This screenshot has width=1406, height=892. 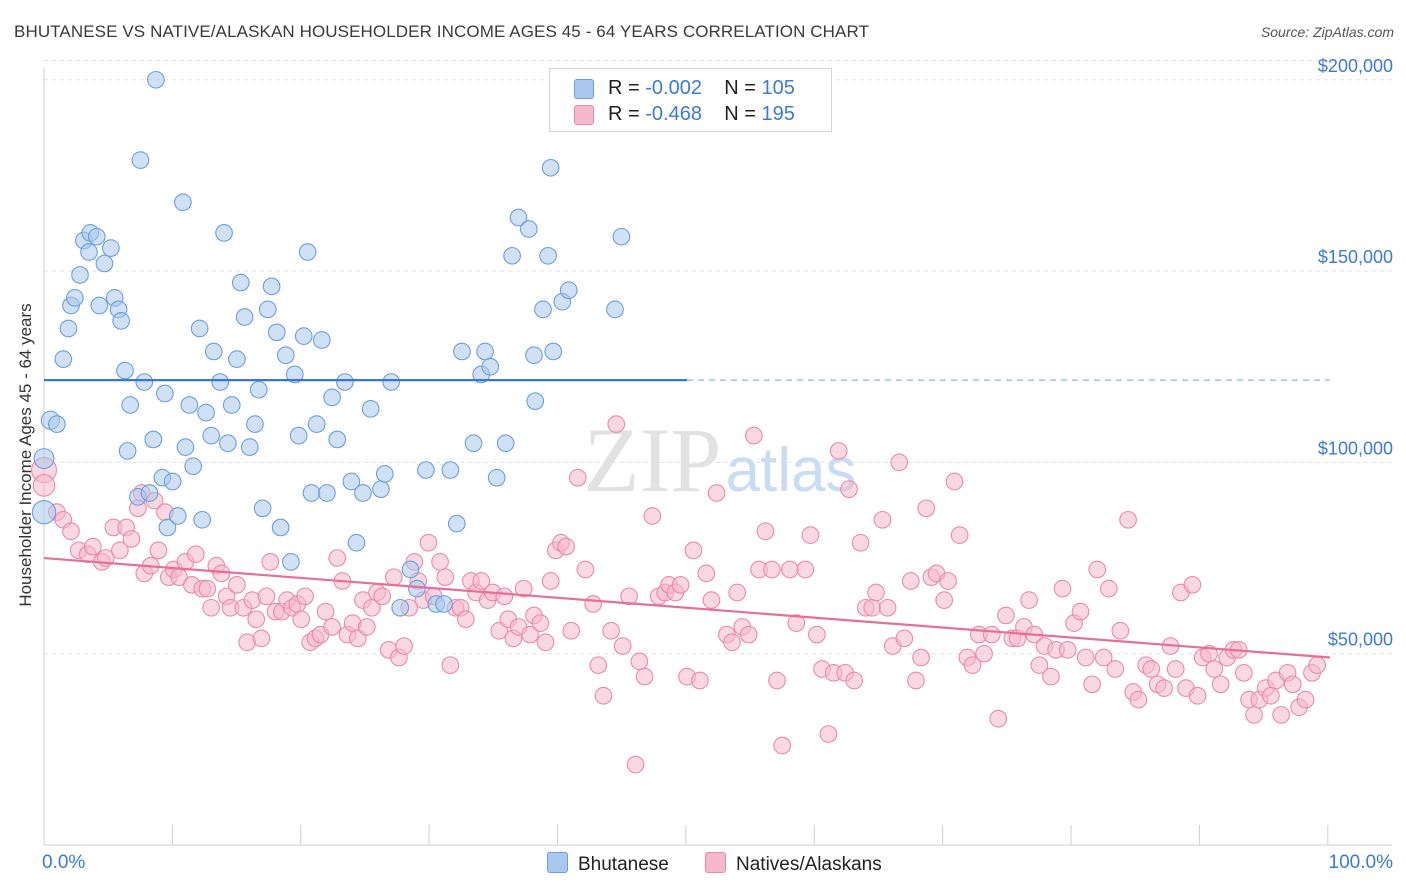 What do you see at coordinates (1355, 448) in the screenshot?
I see `y-tick-label: $100,000` at bounding box center [1355, 448].